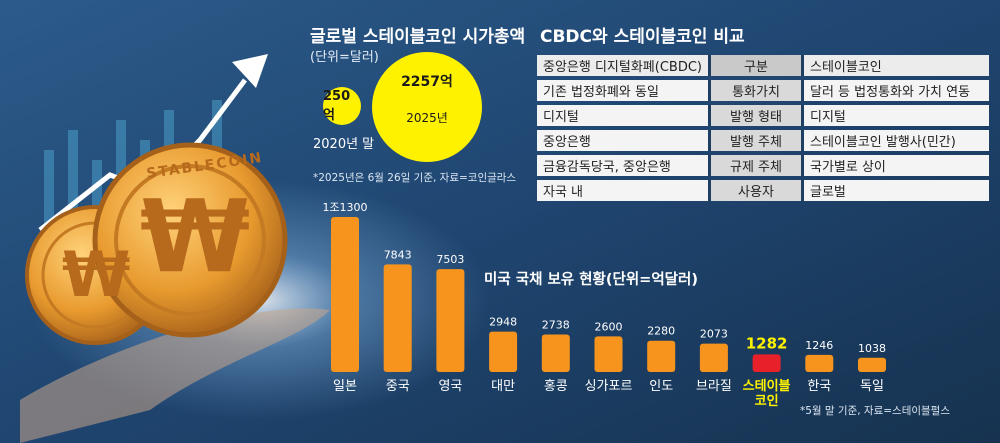 Image resolution: width=1000 pixels, height=443 pixels. What do you see at coordinates (624, 65) in the screenshot?
I see `comparison-header-cbdc: 중앙은행 디지털화폐(CBDC)` at bounding box center [624, 65].